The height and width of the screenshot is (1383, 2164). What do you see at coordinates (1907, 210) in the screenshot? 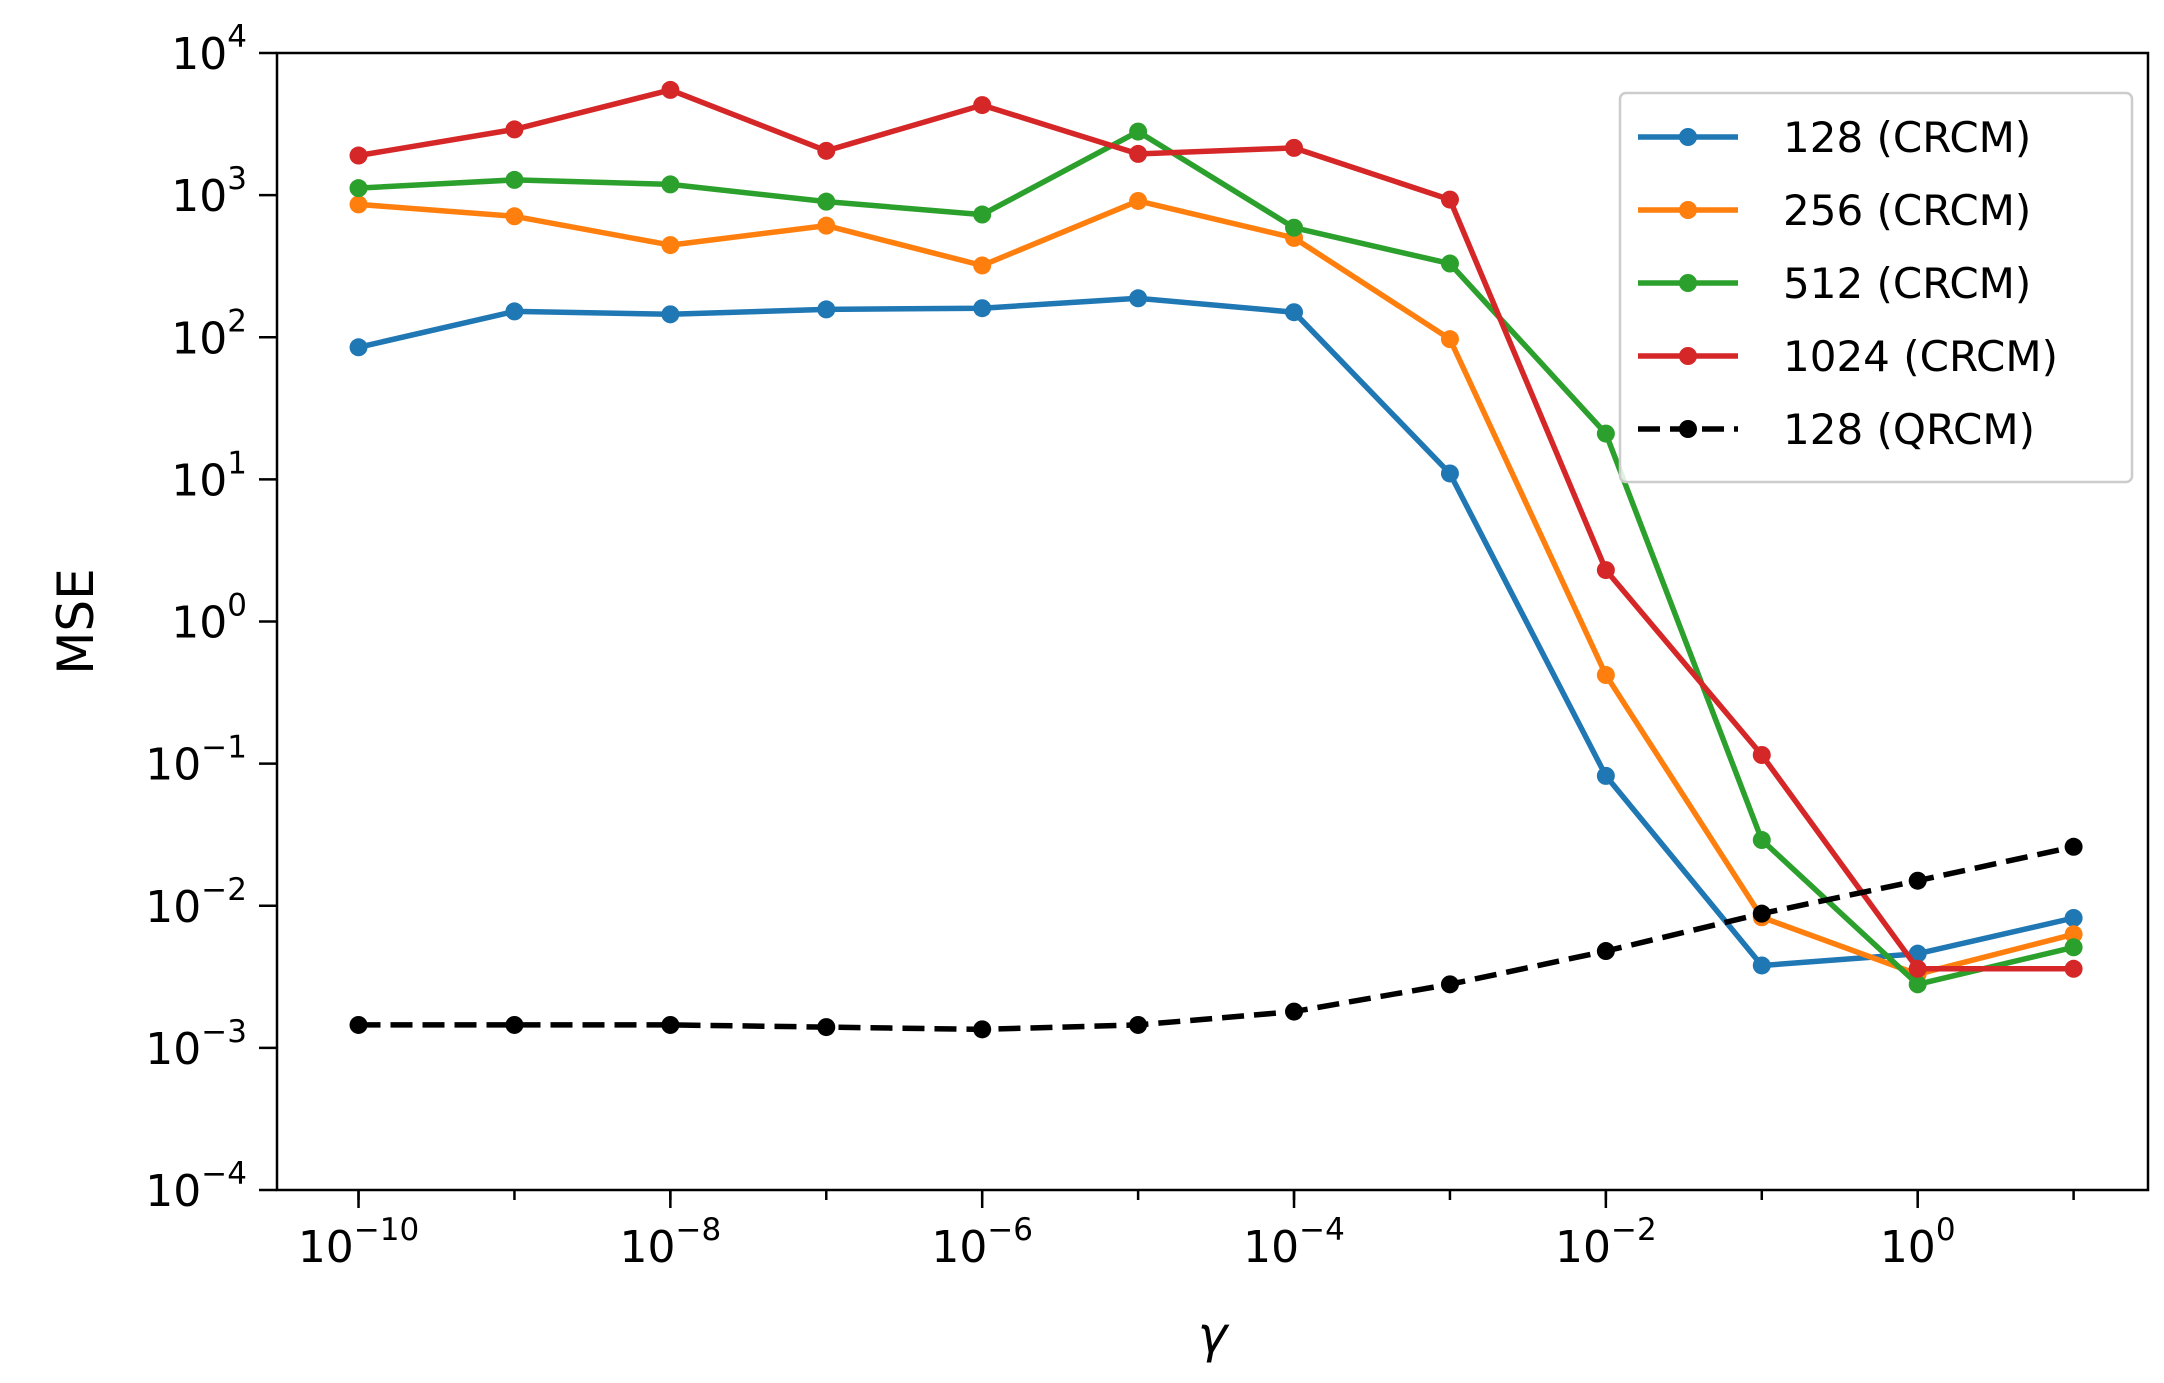
I see `legend-label: 256 (CRCM)` at bounding box center [1907, 210].